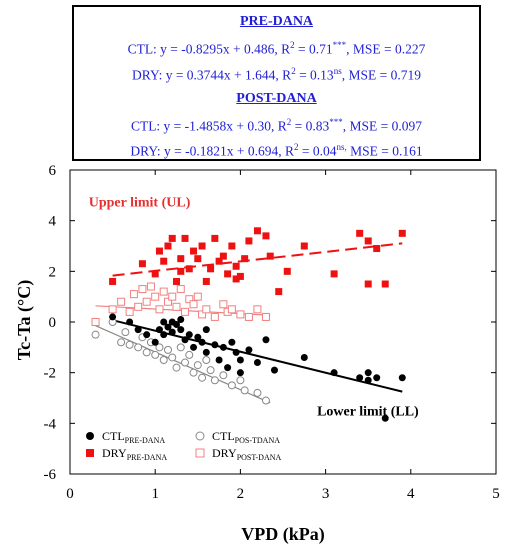 This screenshot has height=550, width=512. Describe the element at coordinates (53, 222) in the screenshot. I see `y-tick-label: 4` at that location.